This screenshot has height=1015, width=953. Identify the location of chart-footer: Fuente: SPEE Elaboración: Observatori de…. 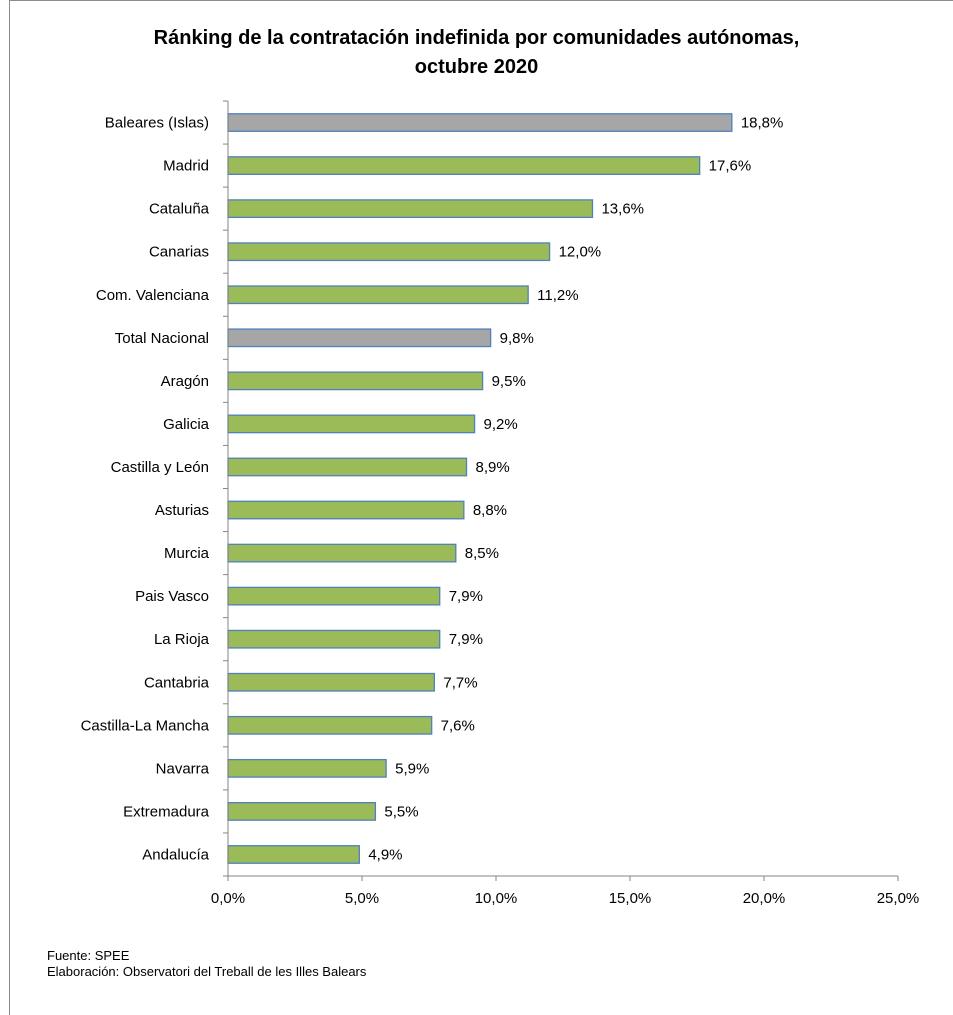
(206, 964).